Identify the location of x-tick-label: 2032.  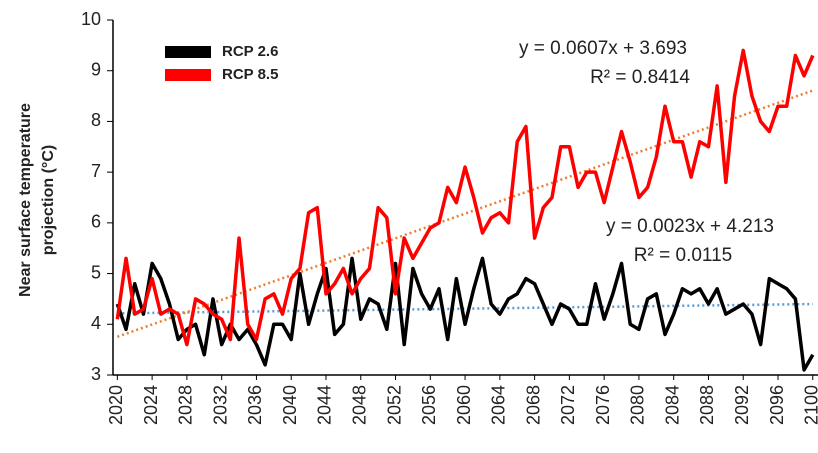
(220, 405).